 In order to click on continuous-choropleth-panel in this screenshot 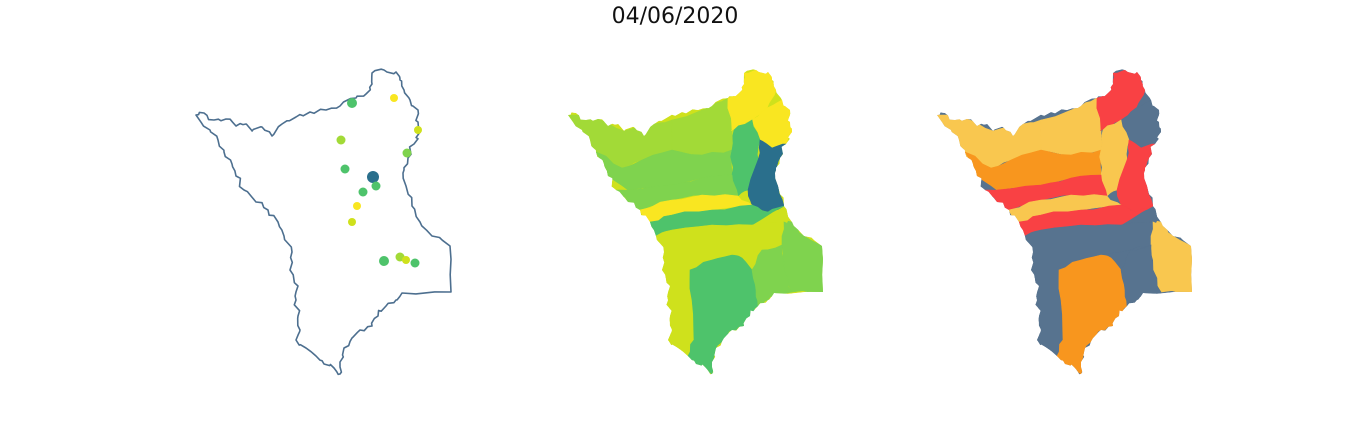, I will do `click(695, 222)`.